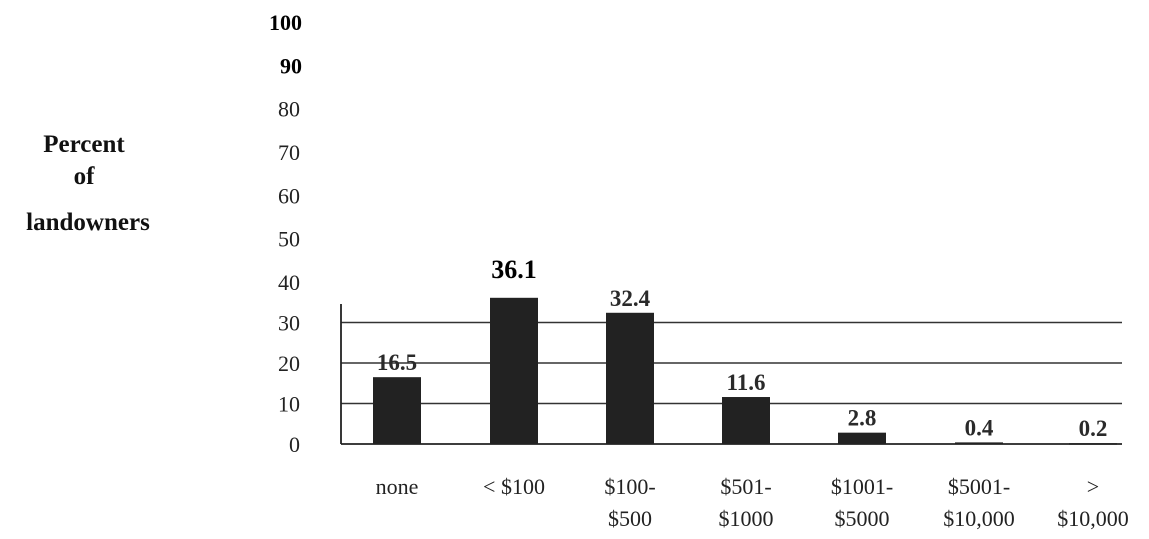  Describe the element at coordinates (84, 144) in the screenshot. I see `y-axis-label-line-1: Percent` at that location.